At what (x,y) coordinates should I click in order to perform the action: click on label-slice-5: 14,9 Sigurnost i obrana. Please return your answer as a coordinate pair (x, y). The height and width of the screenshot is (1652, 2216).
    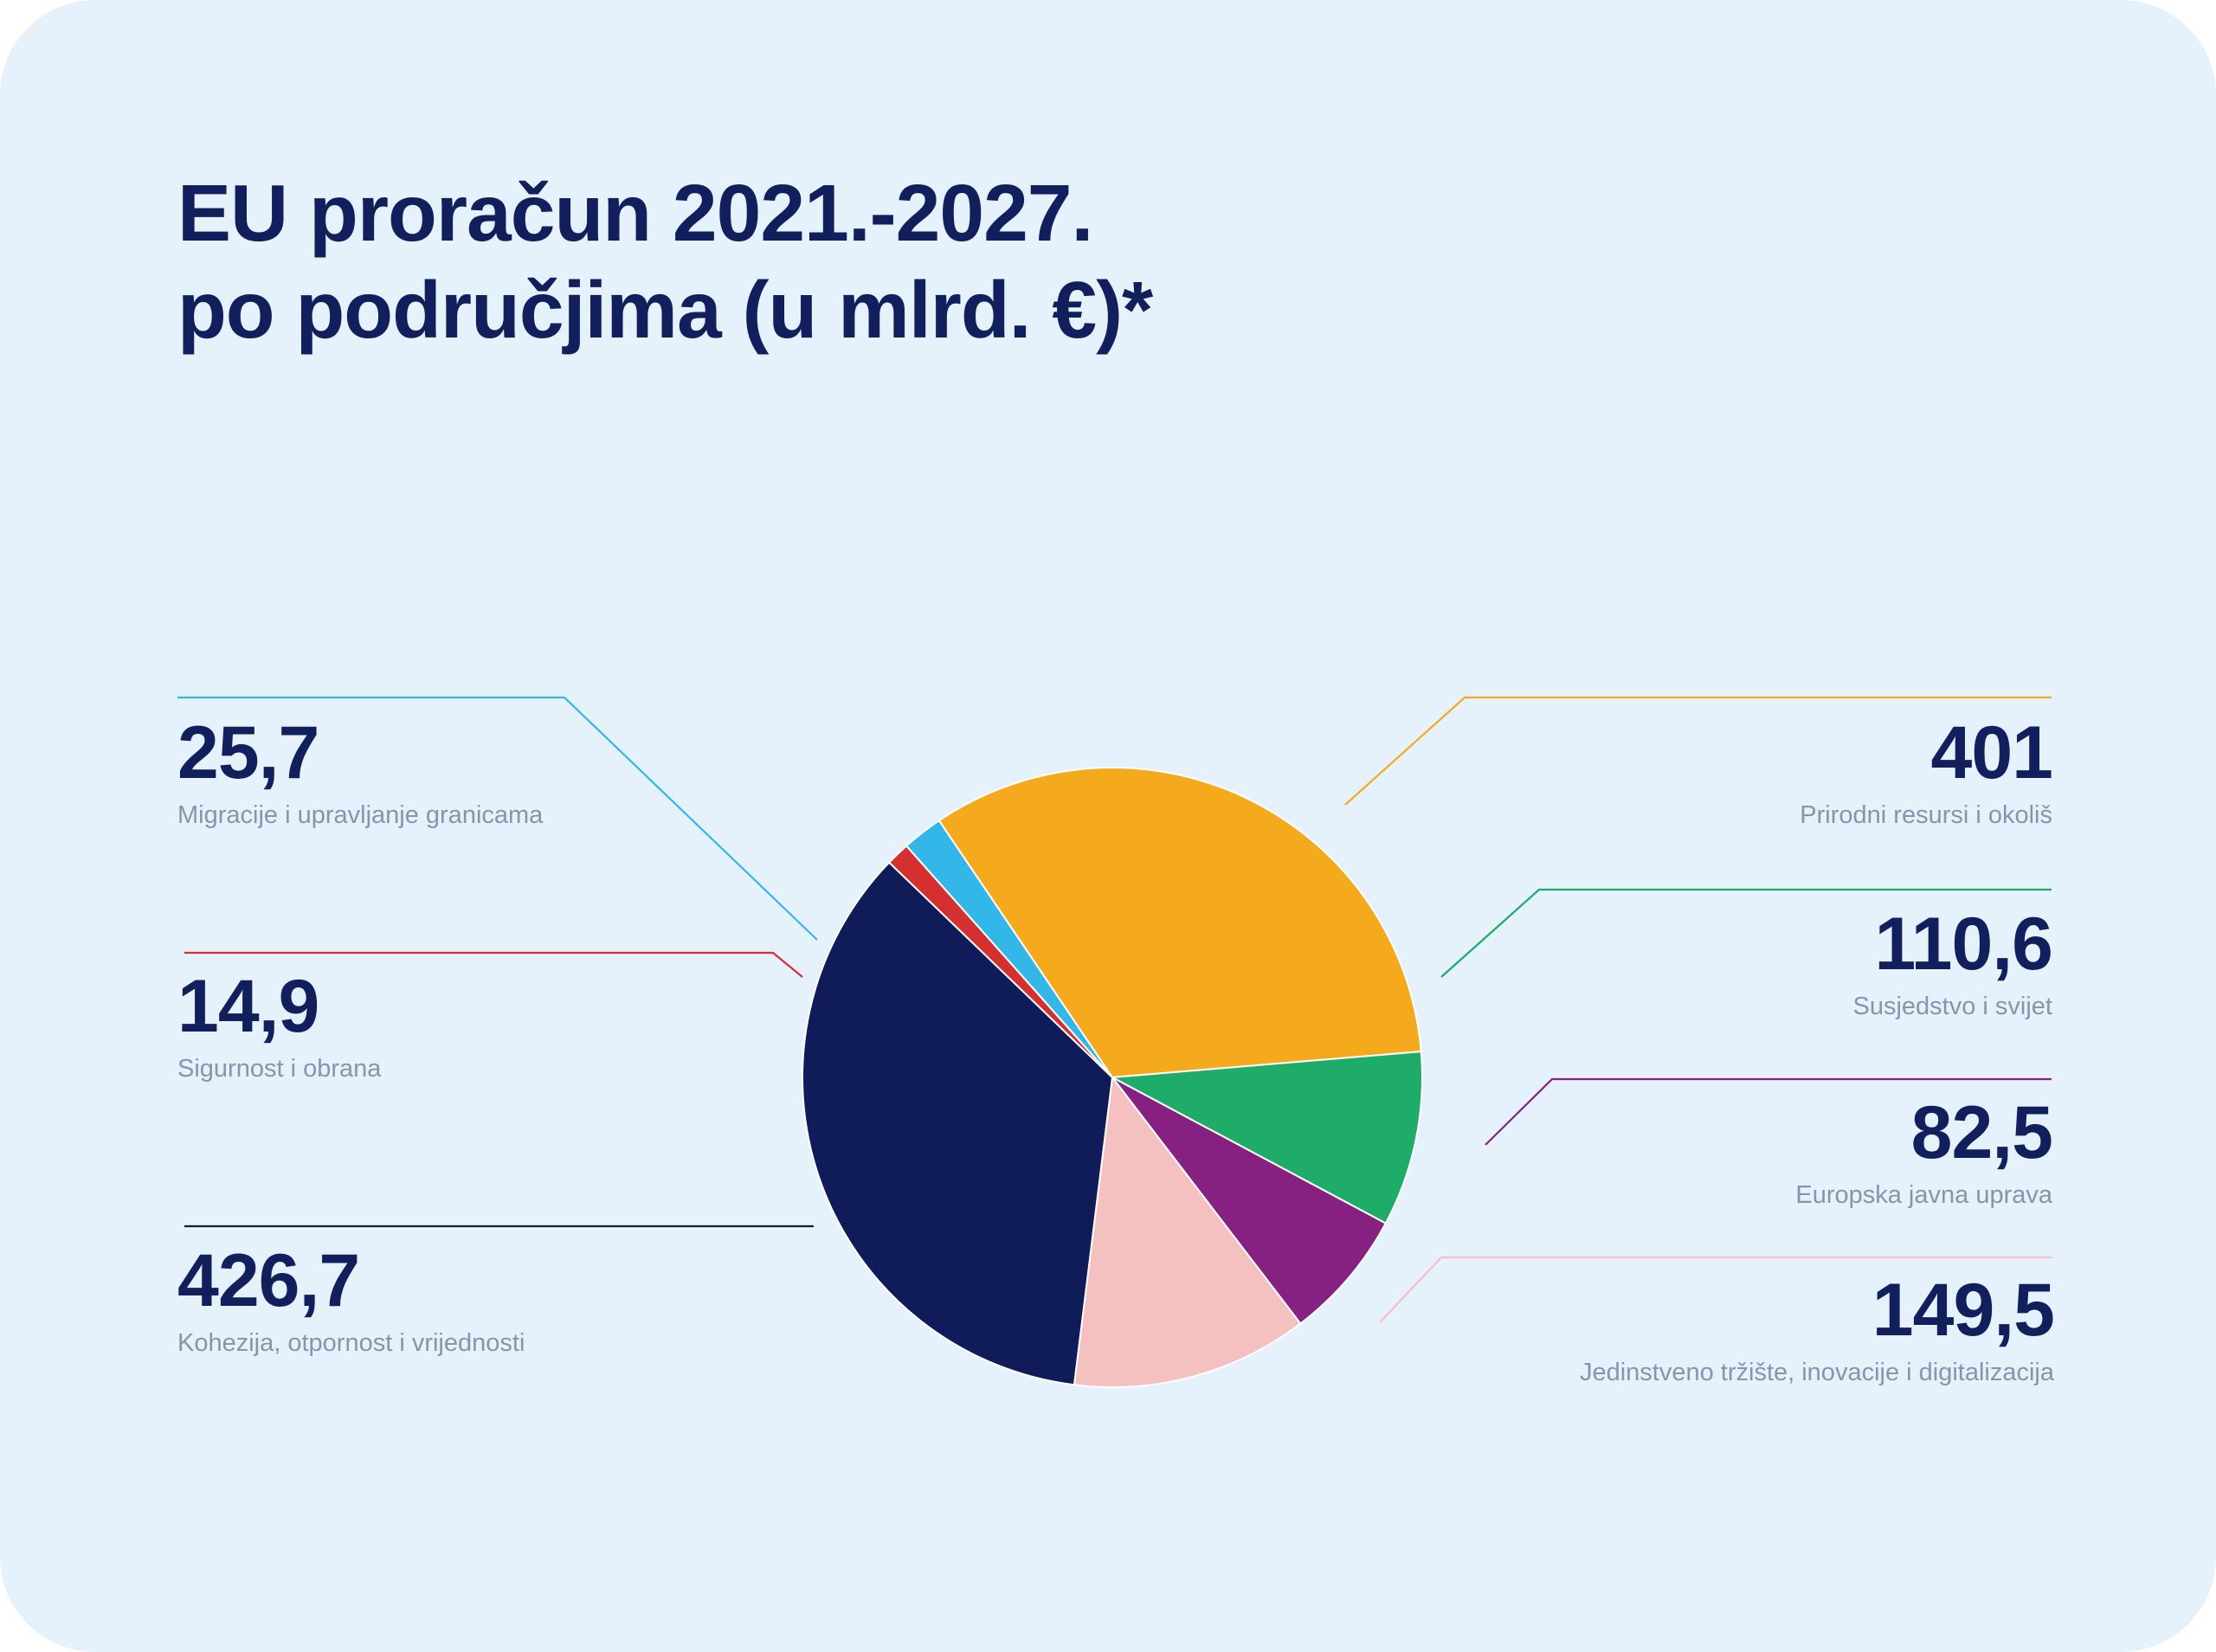
    Looking at the image, I should click on (549, 1024).